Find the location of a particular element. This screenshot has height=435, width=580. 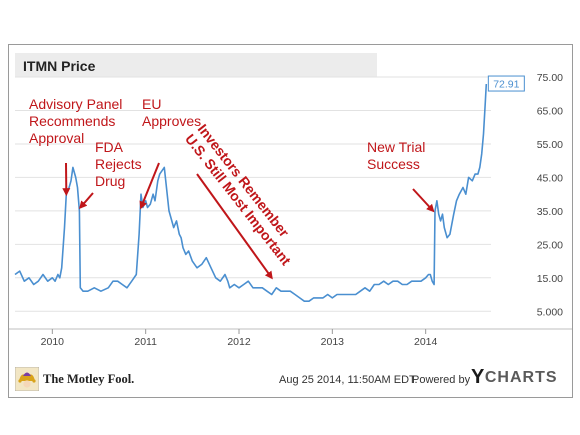

chart-title: ITMN Price is located at coordinates (59, 66).